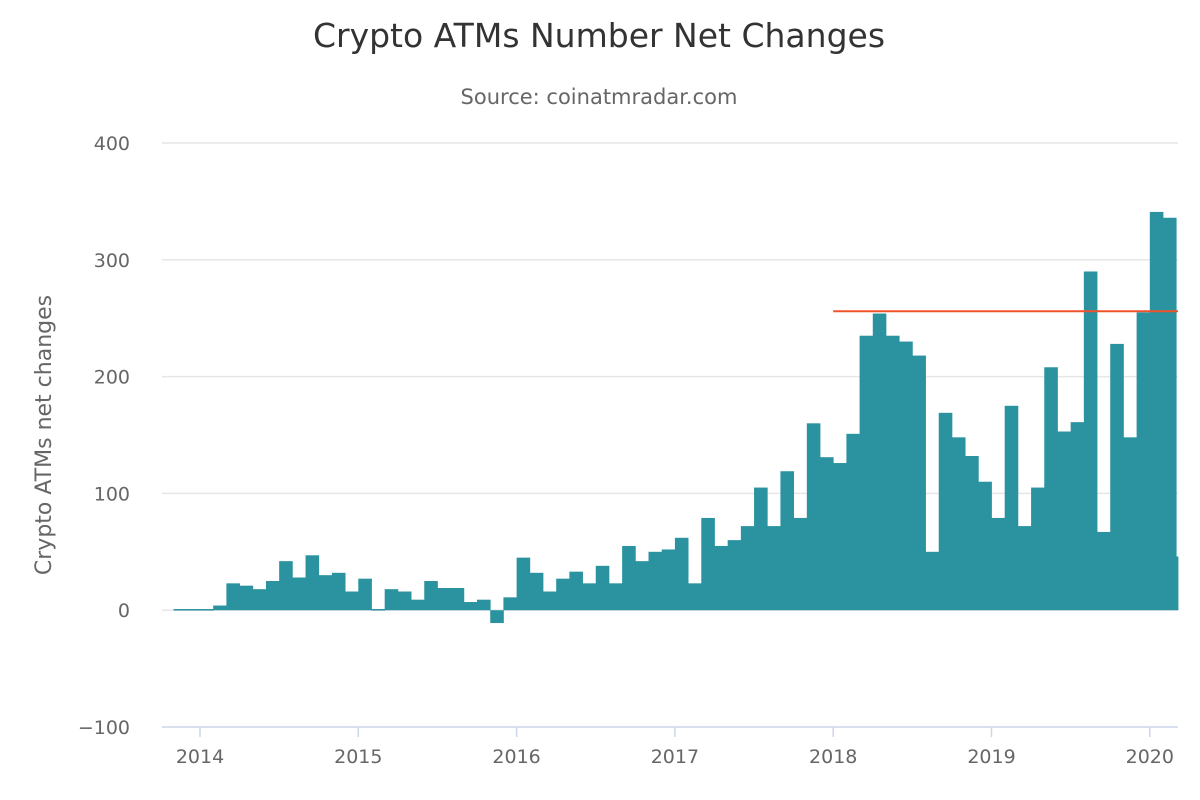 This screenshot has height=800, width=1200. I want to click on y-tick-label: 0, so click(124, 611).